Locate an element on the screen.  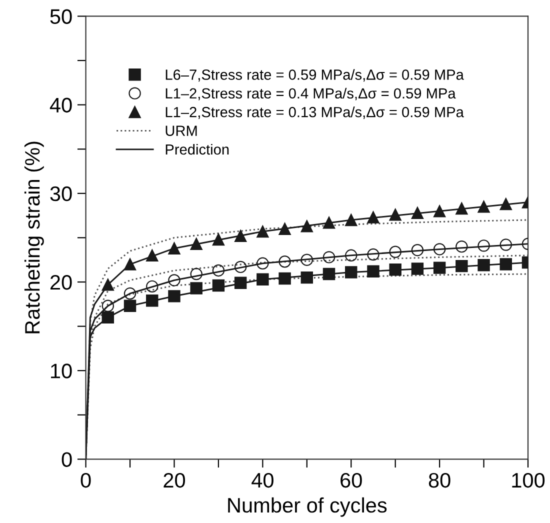
y-axis-title: Ratcheting strain (%) is located at coordinates (34, 238).